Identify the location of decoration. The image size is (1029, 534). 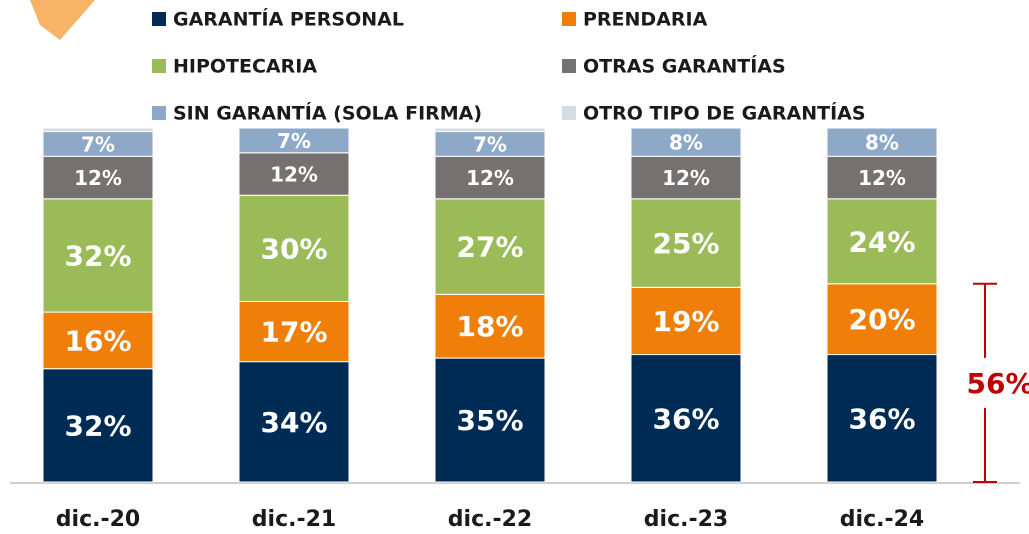
(62, 20).